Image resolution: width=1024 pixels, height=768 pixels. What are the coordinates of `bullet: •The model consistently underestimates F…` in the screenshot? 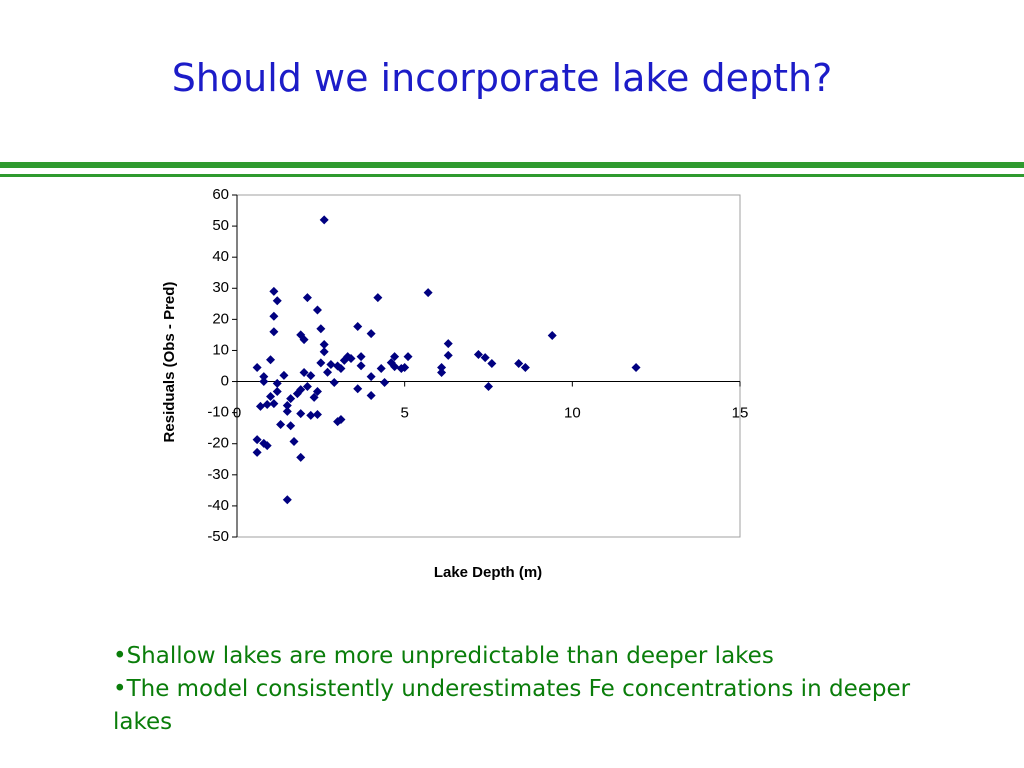 It's located at (512, 705).